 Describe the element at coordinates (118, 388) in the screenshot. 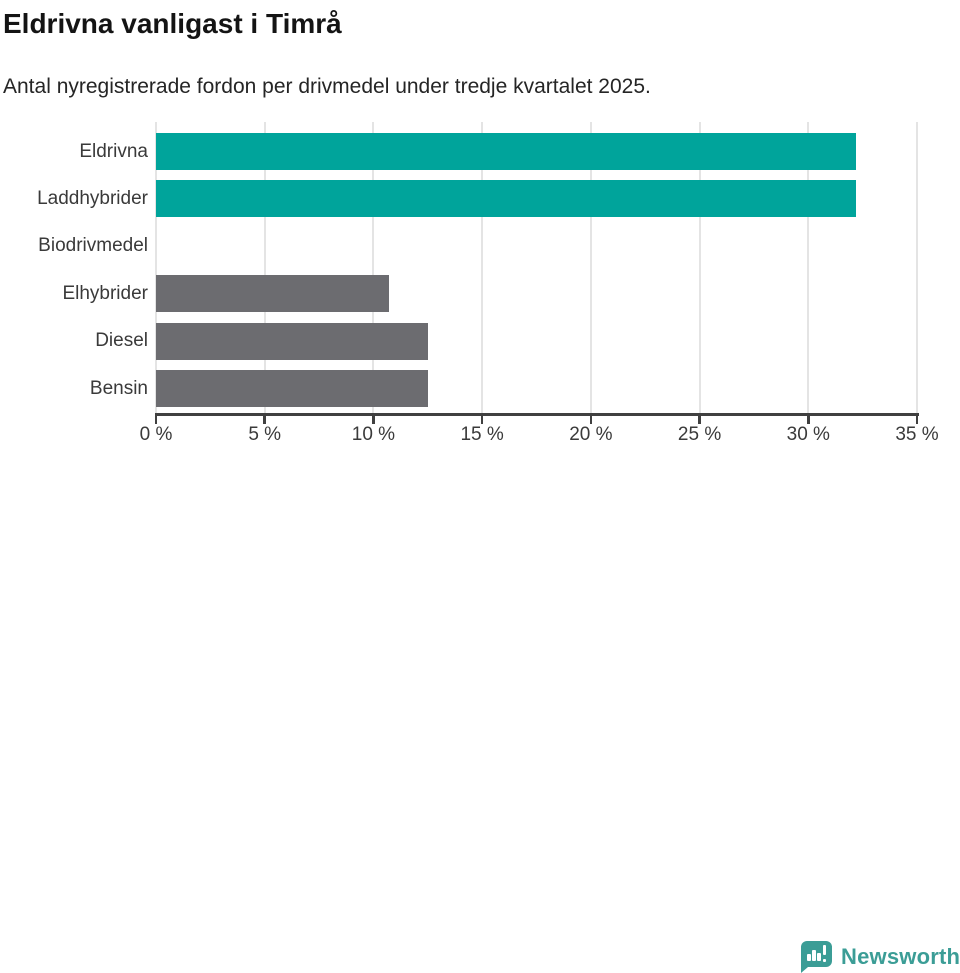

I see `category-label-bensin: Bensin` at that location.